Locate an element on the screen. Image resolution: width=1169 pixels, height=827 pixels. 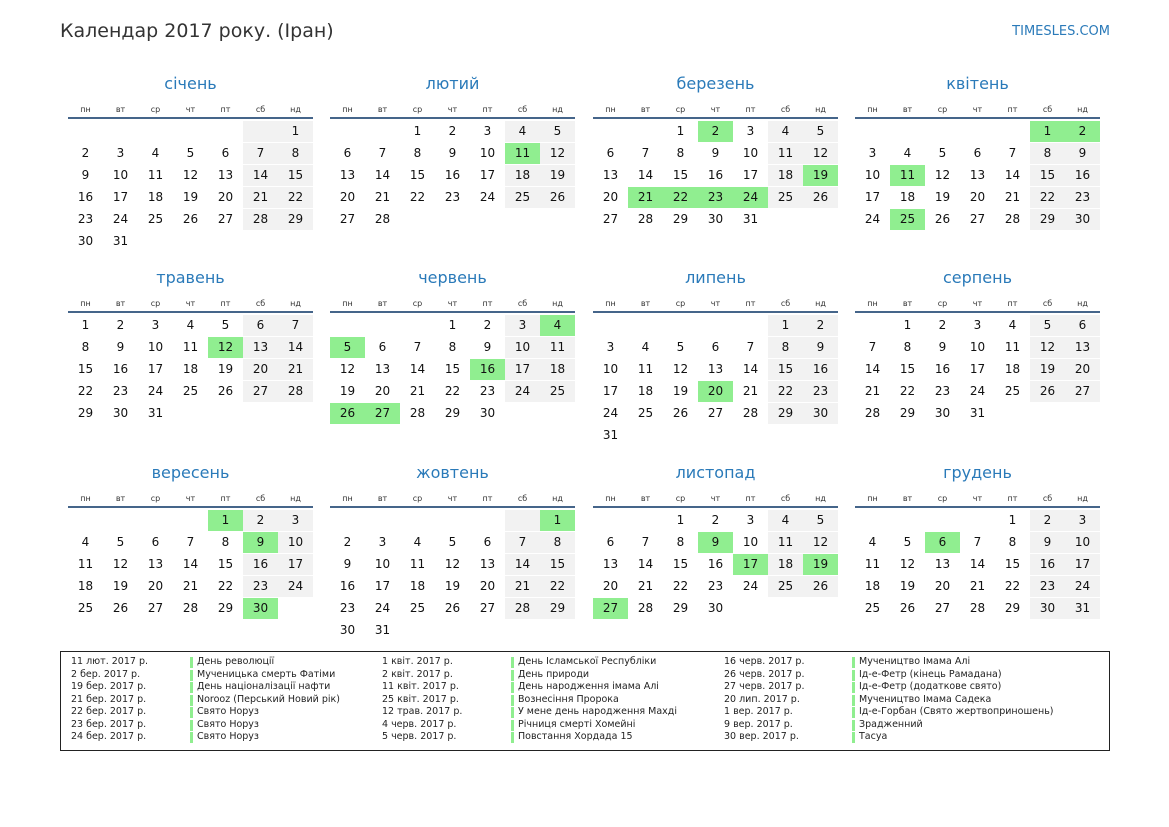
holiday-date: 11 квіт. 2017 р. is located at coordinates (420, 686).